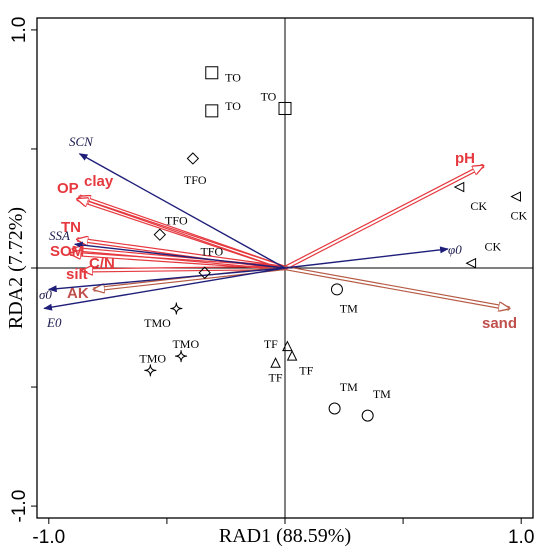 The image size is (542, 550). I want to click on y-axis-title: RDA2 (7.72%), so click(16, 268).